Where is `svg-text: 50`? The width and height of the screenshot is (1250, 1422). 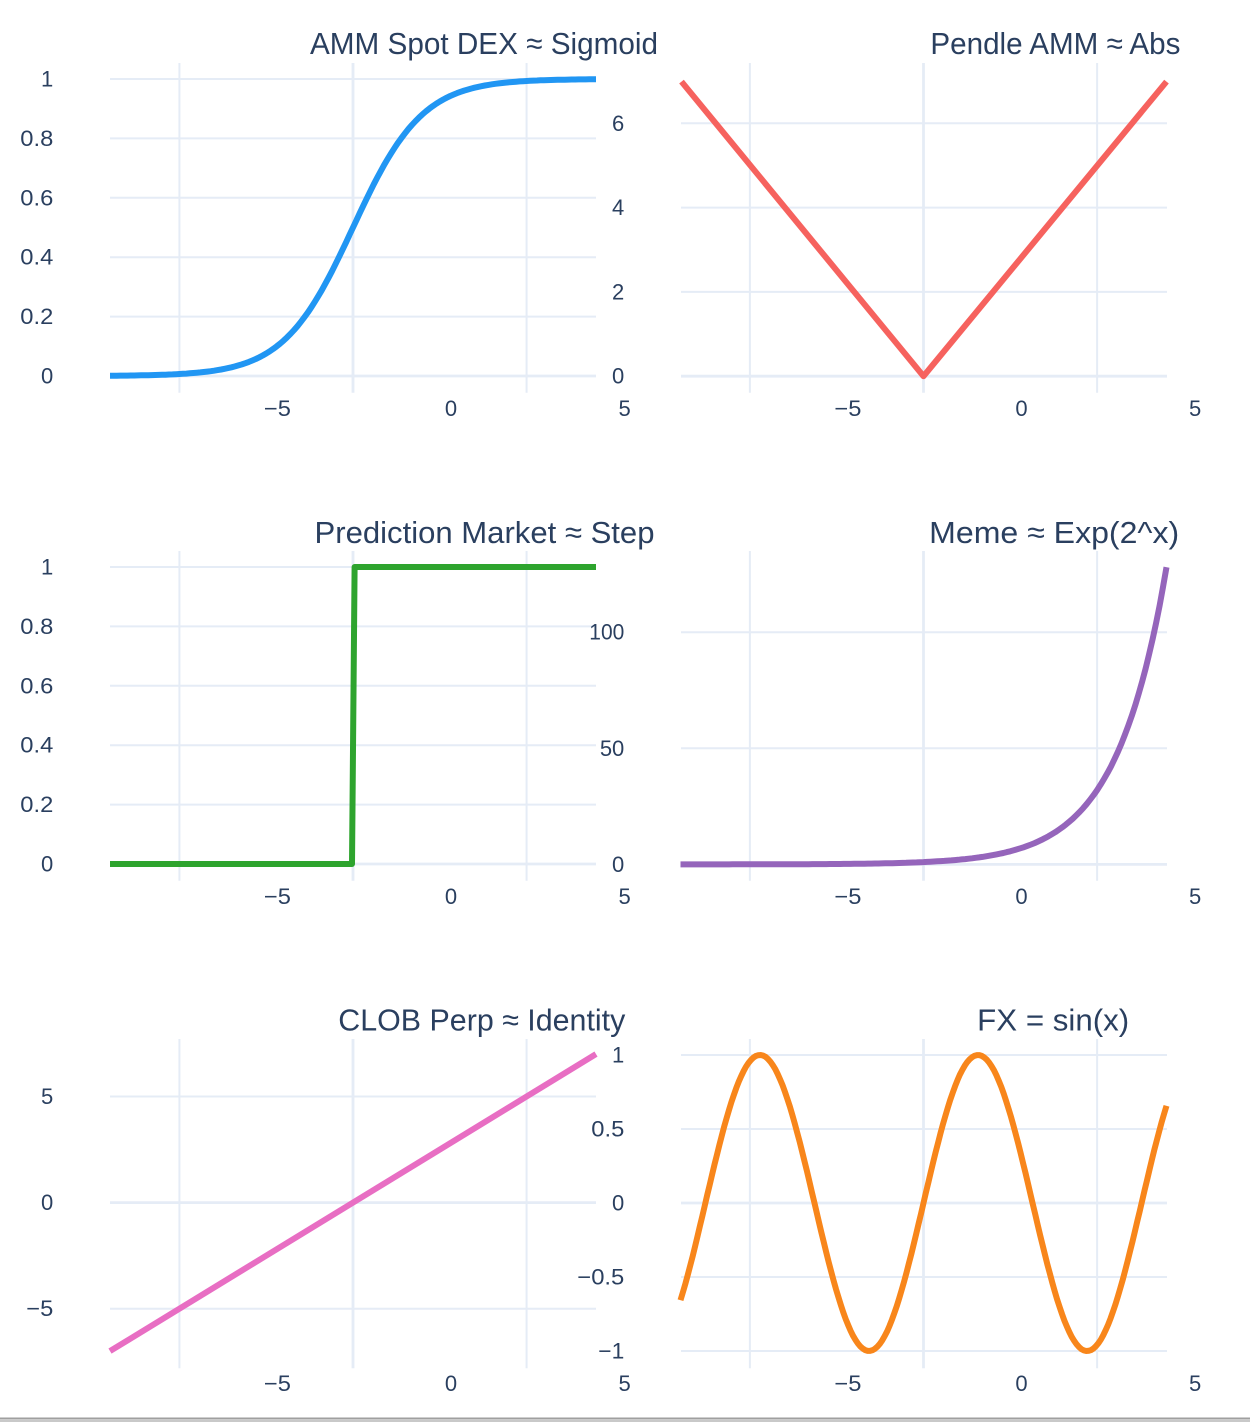
svg-text: 50 is located at coordinates (612, 748).